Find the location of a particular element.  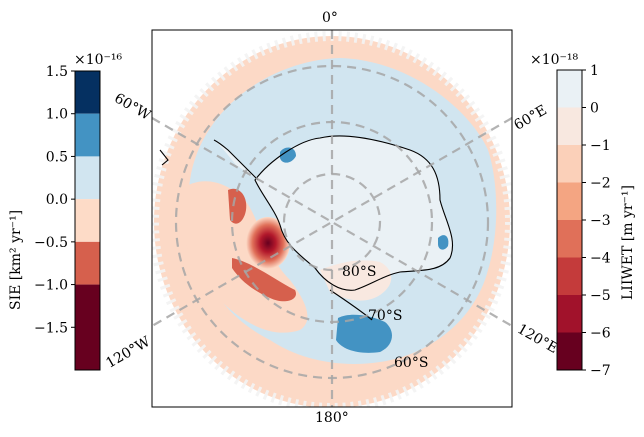

label-60w: 60°W is located at coordinates (132, 107).